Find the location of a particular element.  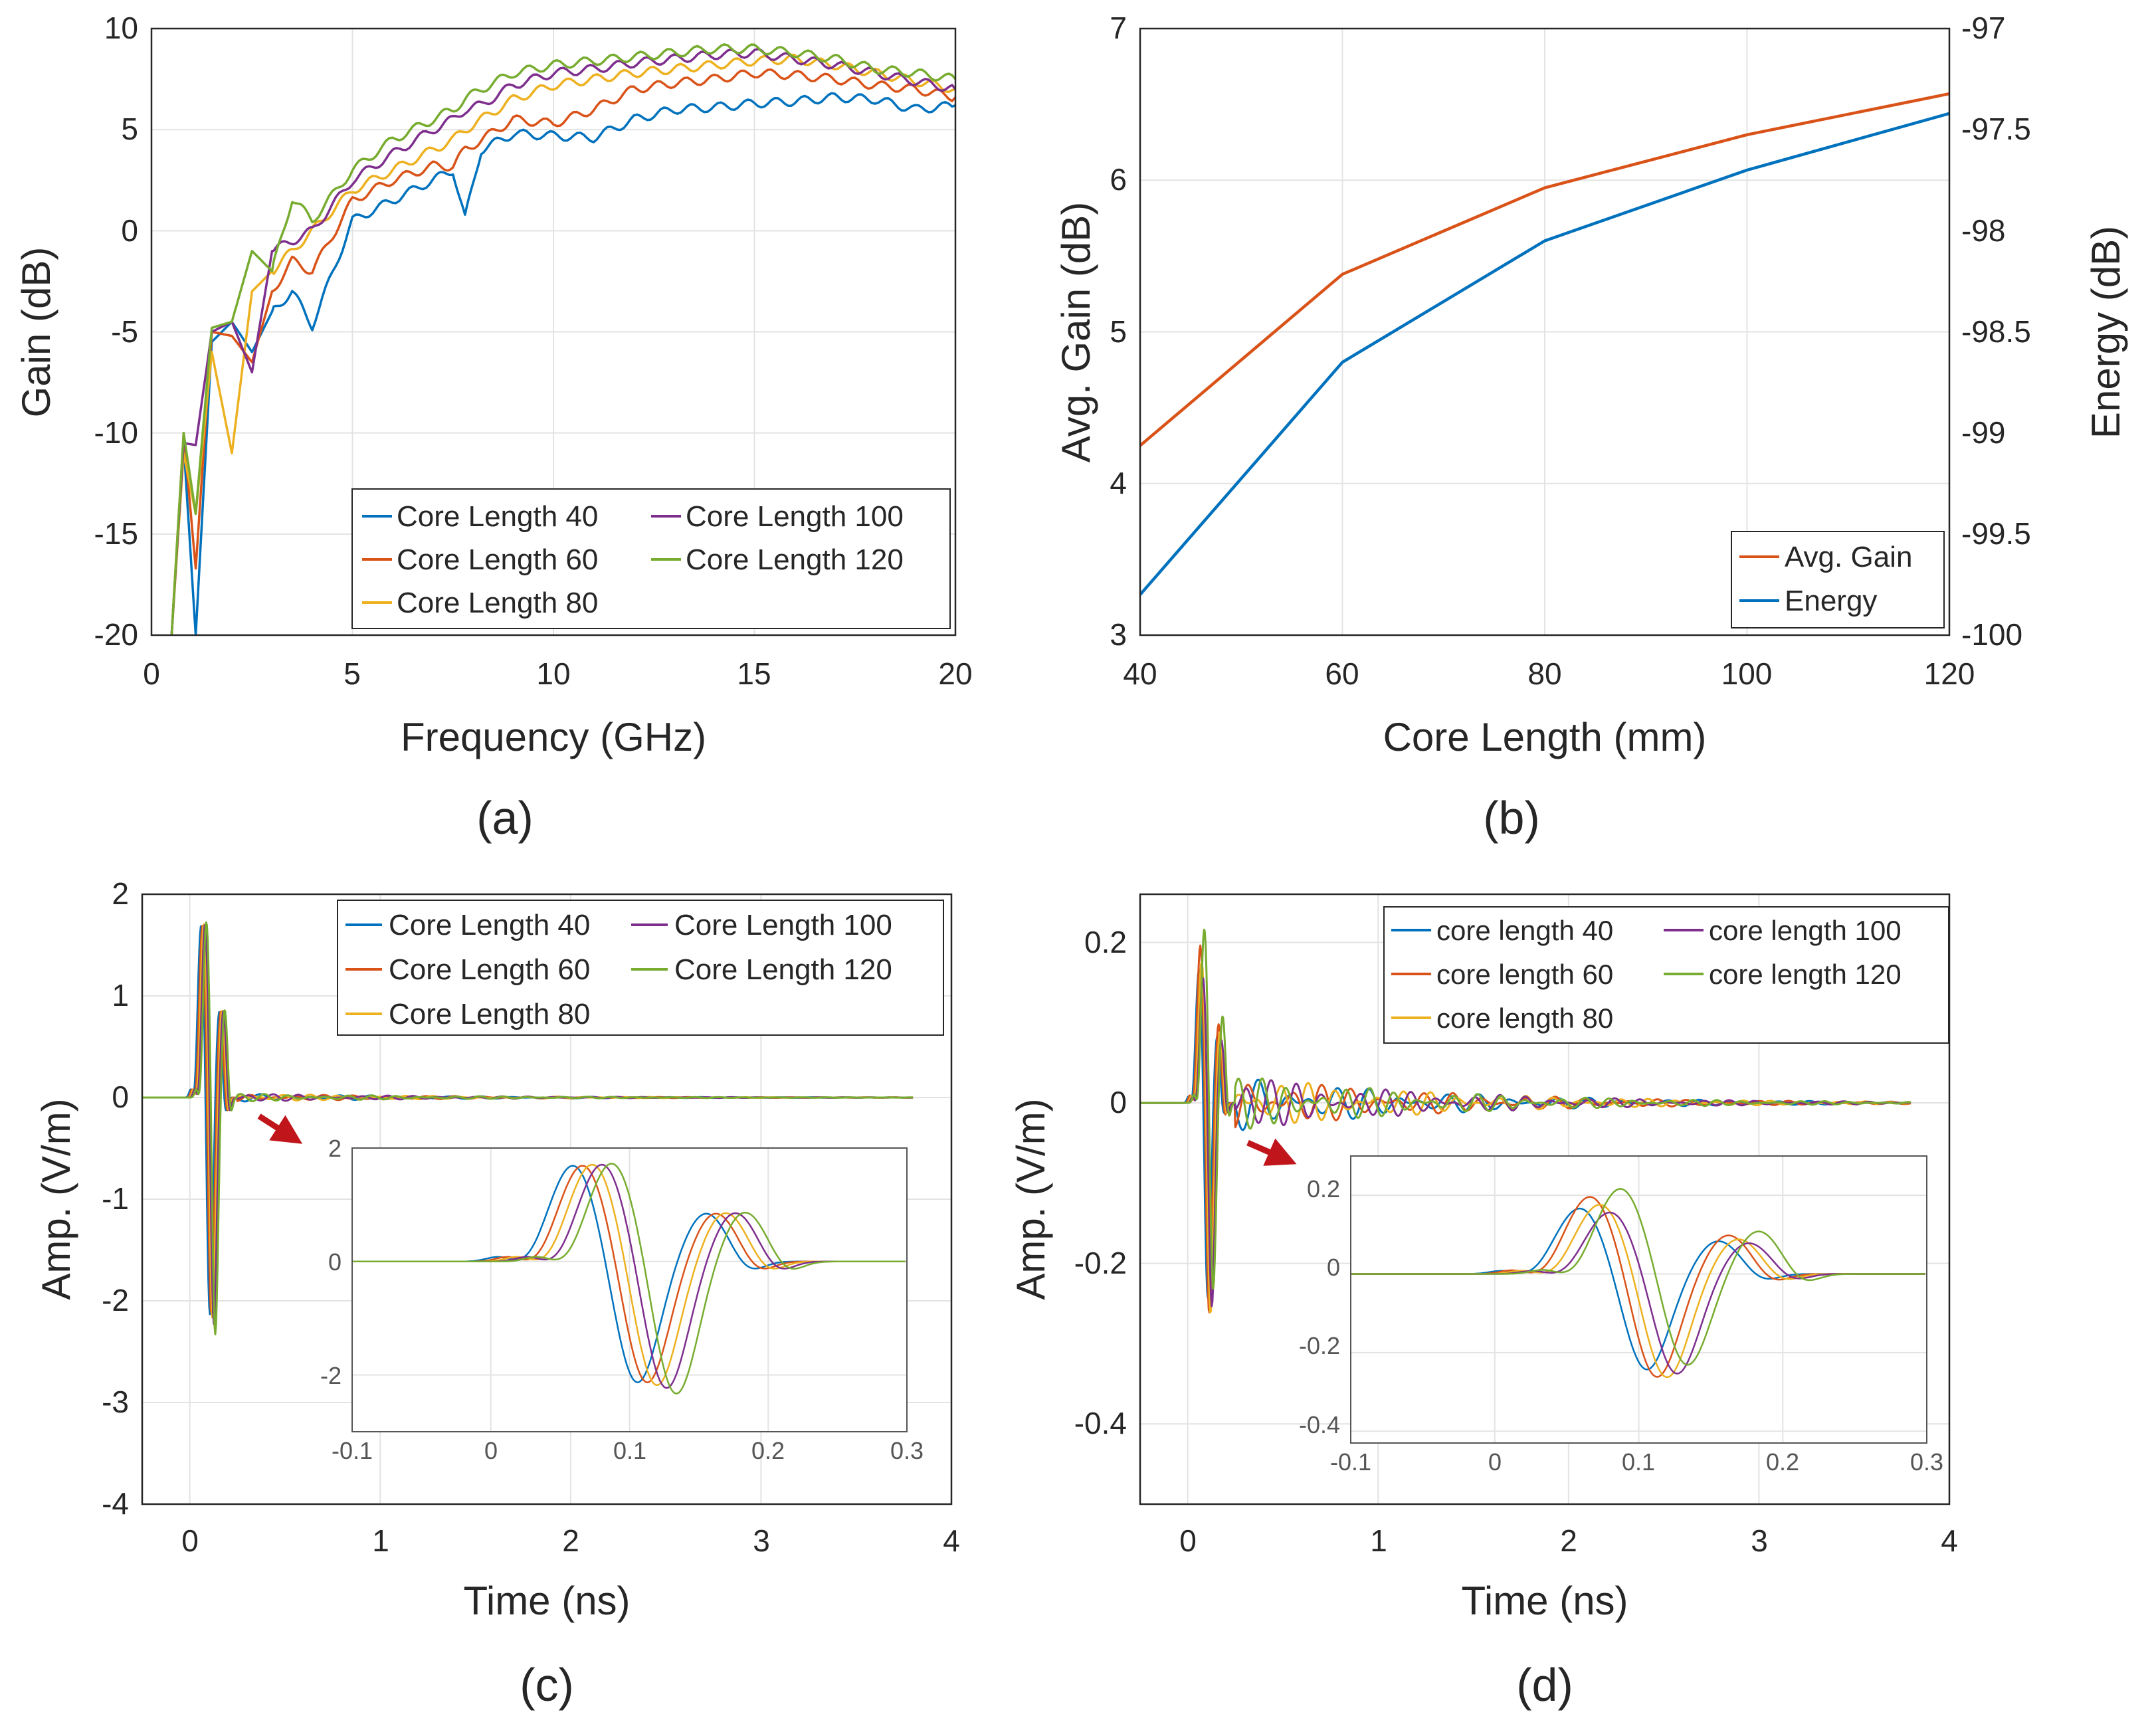

x-tick-label: 15 is located at coordinates (754, 673).